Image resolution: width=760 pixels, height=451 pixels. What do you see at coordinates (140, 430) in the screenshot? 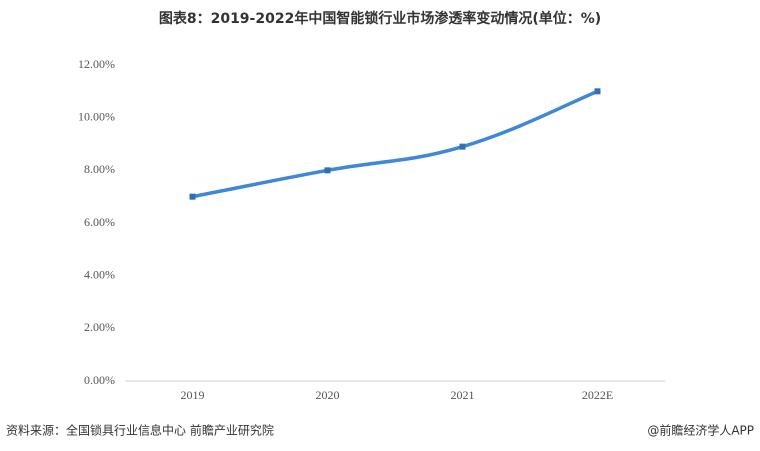
I see `source-note: 资料来源：全国锁具行业信息中心 前瞻产业研究院` at bounding box center [140, 430].